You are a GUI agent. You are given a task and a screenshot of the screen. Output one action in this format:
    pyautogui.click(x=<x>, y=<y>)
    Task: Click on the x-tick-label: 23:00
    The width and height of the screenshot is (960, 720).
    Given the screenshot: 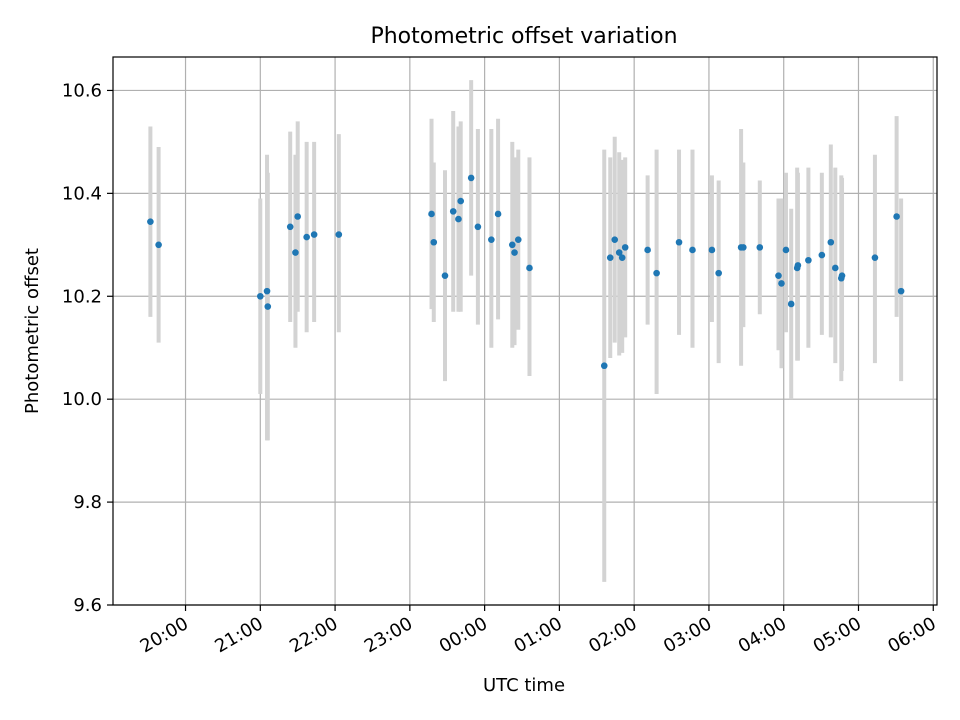 What is the action you would take?
    pyautogui.click(x=388, y=635)
    